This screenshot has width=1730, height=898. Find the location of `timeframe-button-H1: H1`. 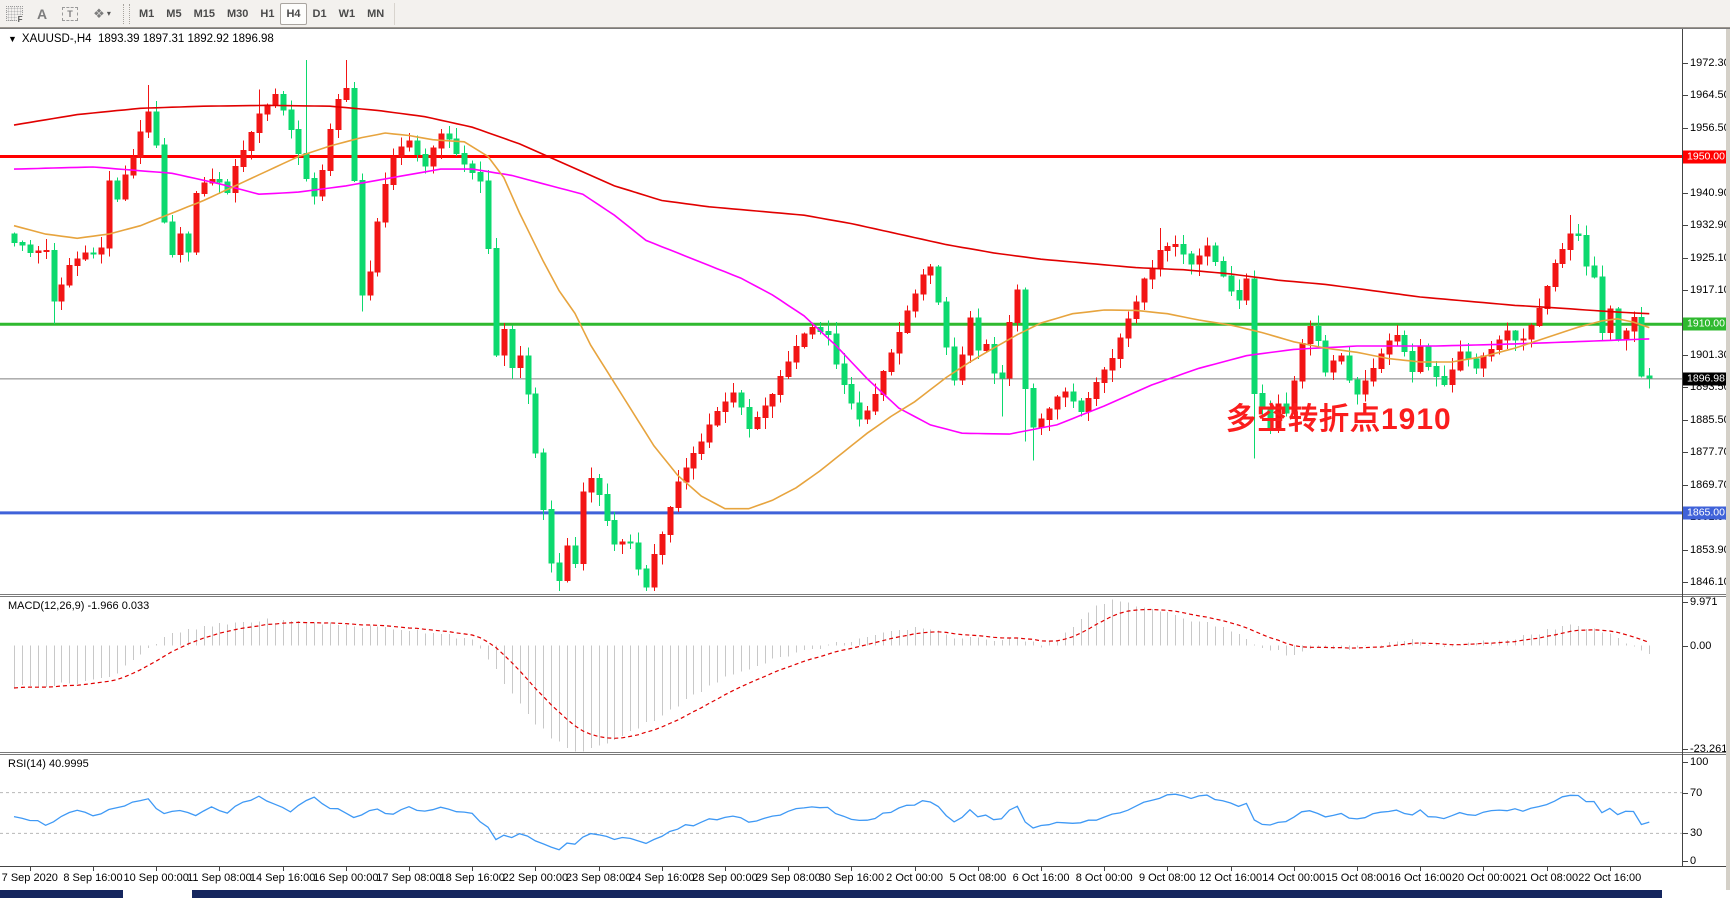

timeframe-button-H1: H1 is located at coordinates (267, 13).